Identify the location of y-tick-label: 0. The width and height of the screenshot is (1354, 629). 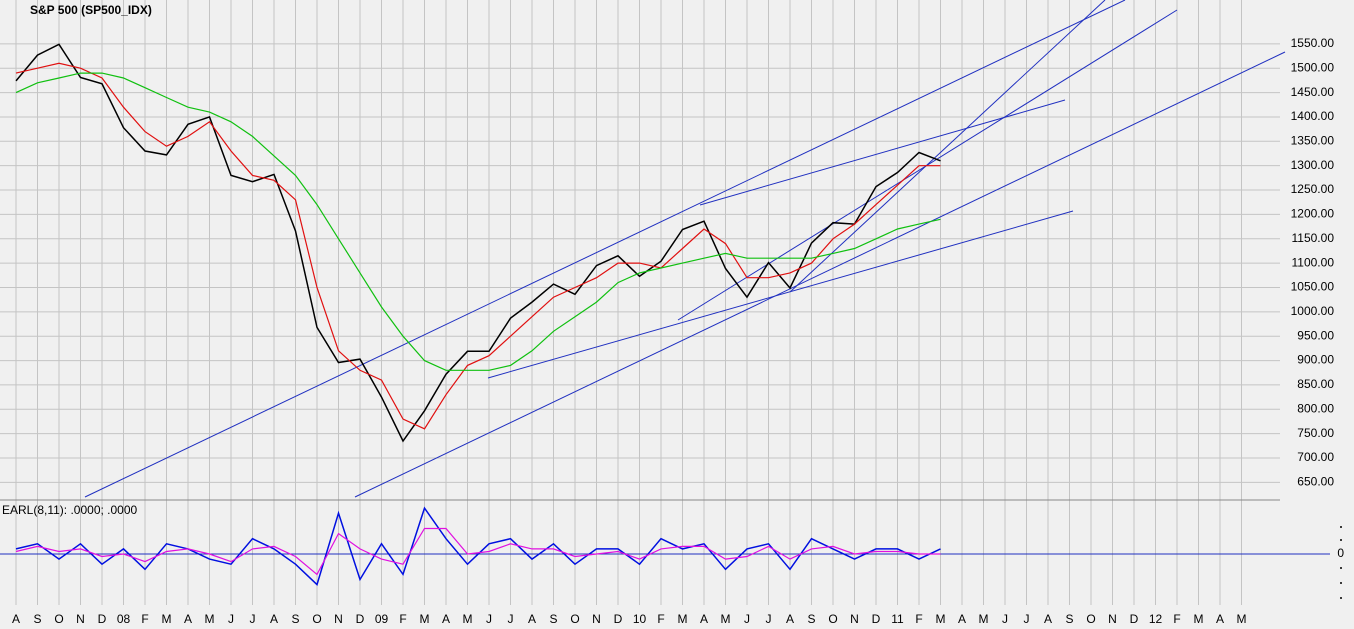
(1340, 553).